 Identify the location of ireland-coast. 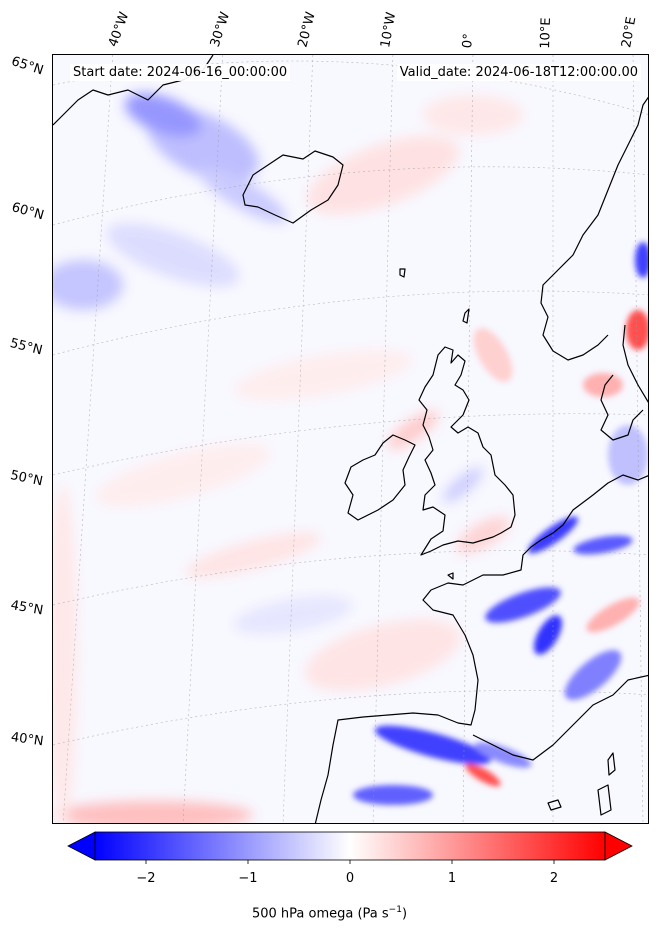
(380, 477).